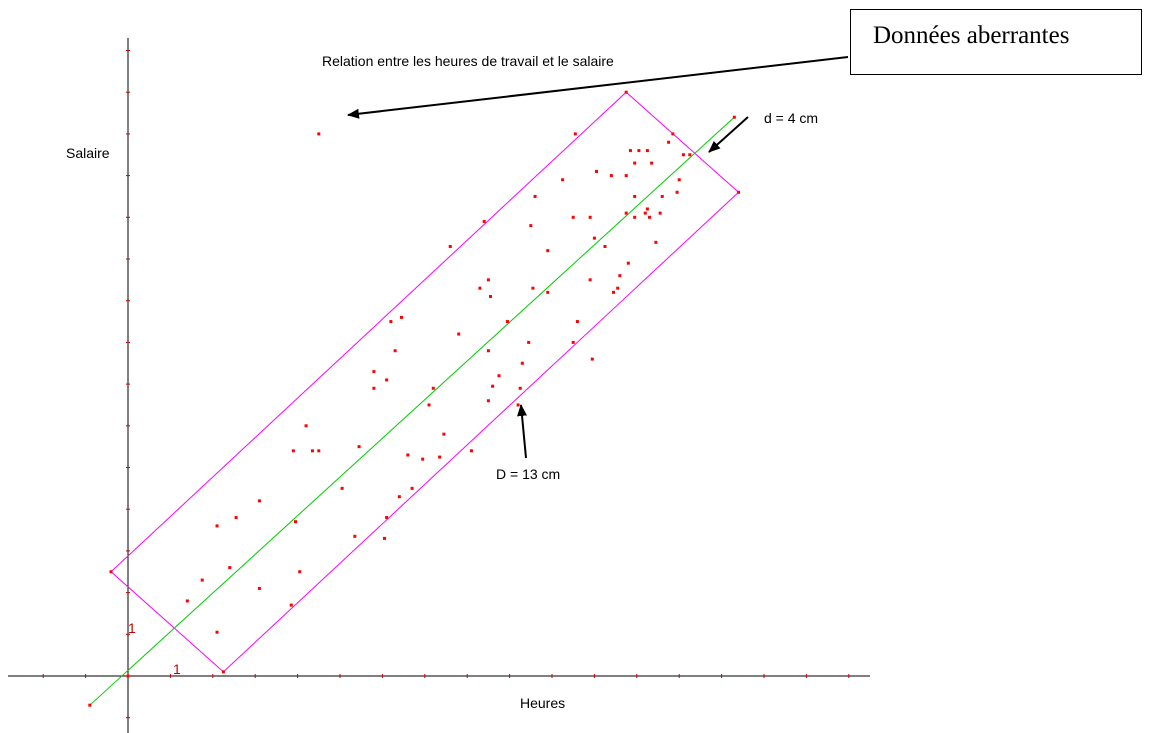  What do you see at coordinates (177, 669) in the screenshot?
I see `x-unit-label: 1` at bounding box center [177, 669].